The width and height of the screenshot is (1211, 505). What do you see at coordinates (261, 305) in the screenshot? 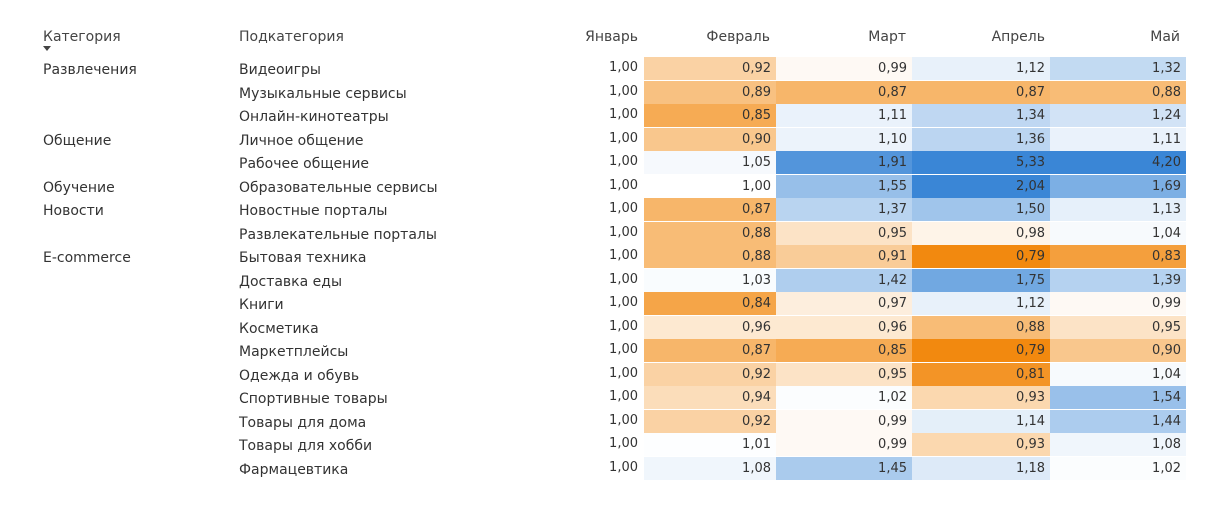
I see `subcategory-label: Книги` at bounding box center [261, 305].